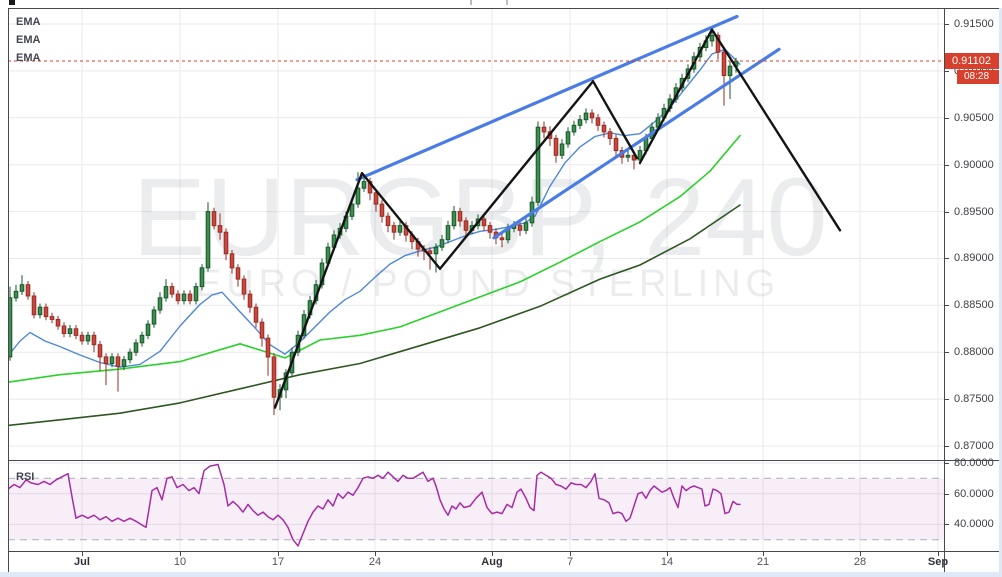  Describe the element at coordinates (180, 562) in the screenshot. I see `time-axis-label: 10` at that location.